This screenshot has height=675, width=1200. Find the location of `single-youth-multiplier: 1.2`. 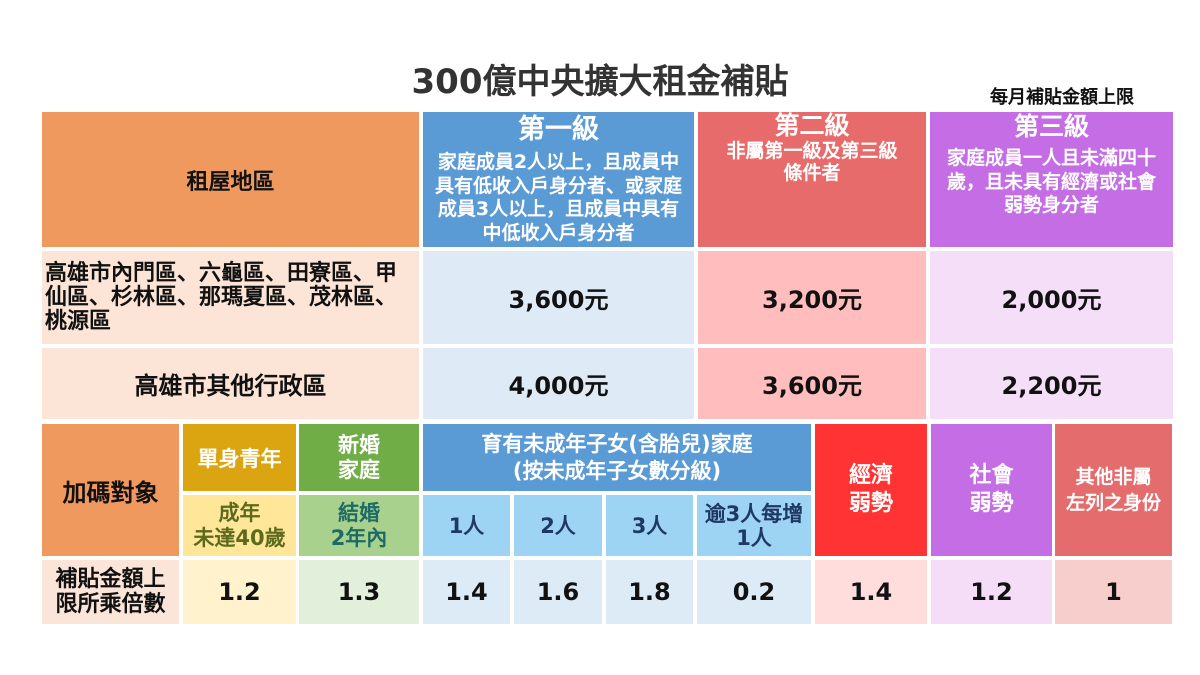

single-youth-multiplier: 1.2 is located at coordinates (239, 592).